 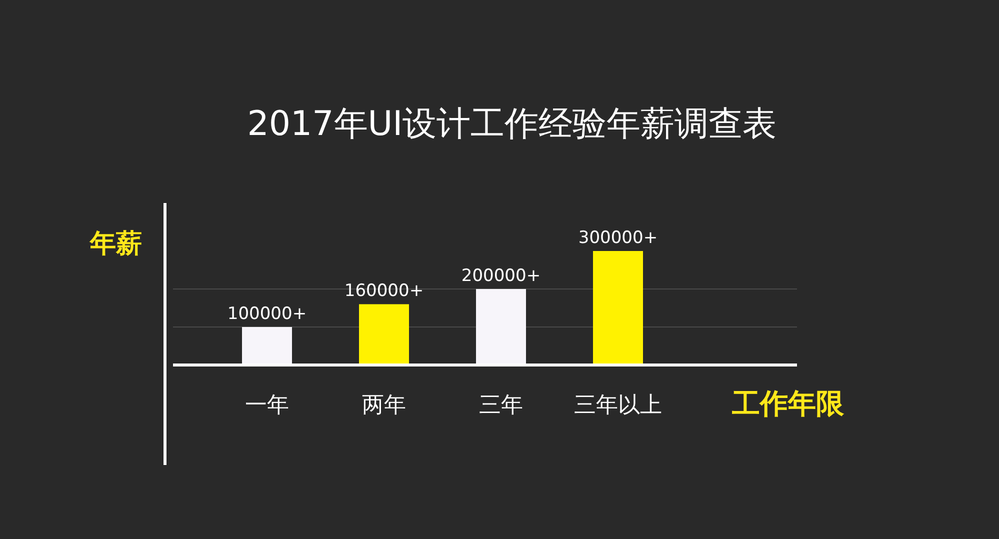 What do you see at coordinates (384, 405) in the screenshot?
I see `x-tick-label: 两年` at bounding box center [384, 405].